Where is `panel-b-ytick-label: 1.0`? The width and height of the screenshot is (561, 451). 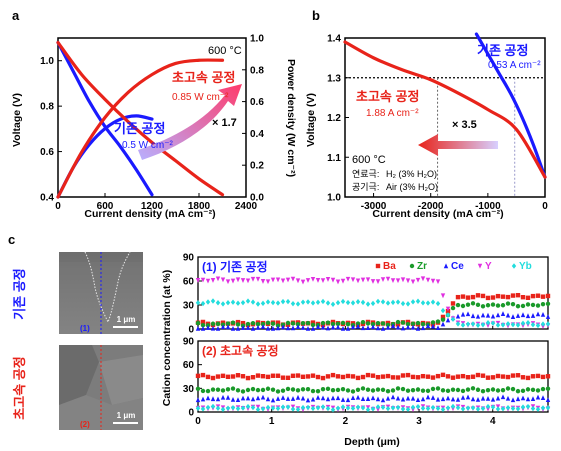
panel-b-ytick-label: 1.0 is located at coordinates (334, 198).